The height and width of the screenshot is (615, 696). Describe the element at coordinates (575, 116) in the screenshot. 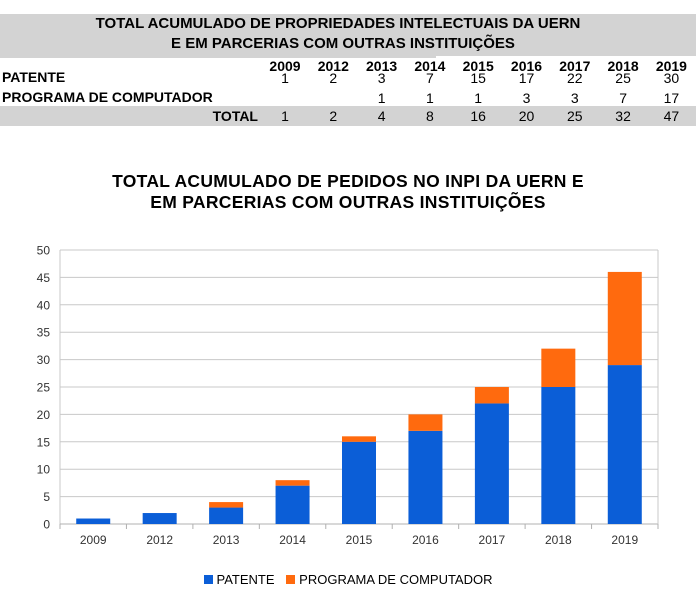

I see `total-cell: 25` at that location.